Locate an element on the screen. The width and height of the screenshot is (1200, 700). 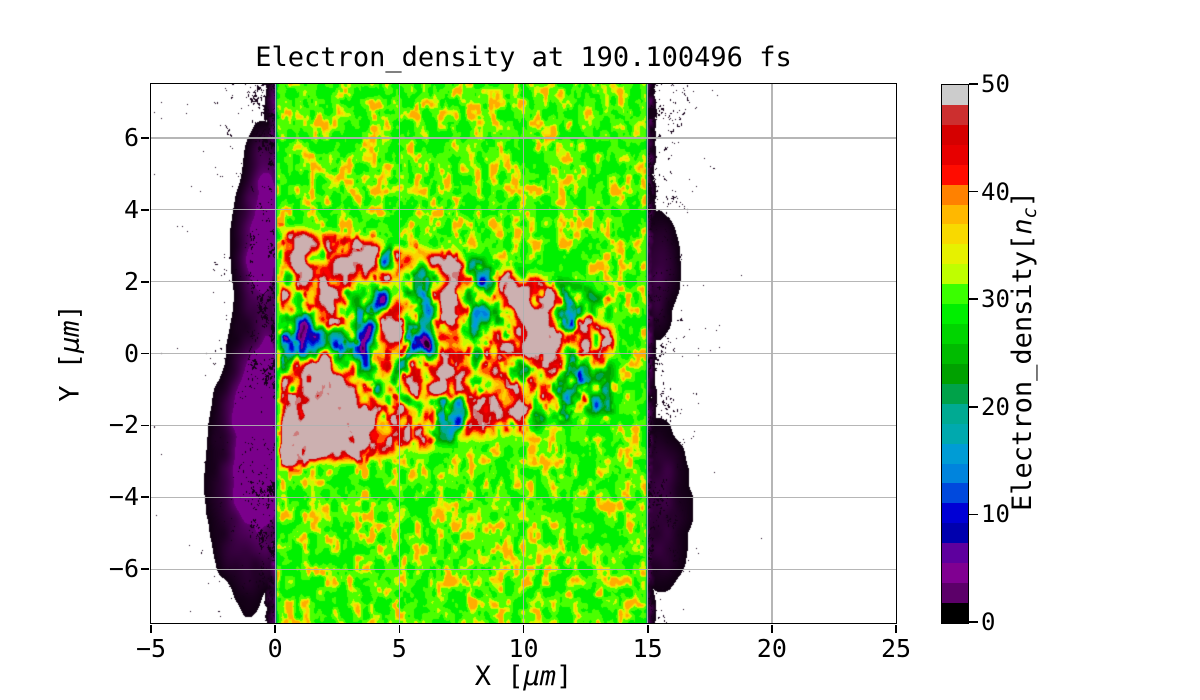
x-tick-label: 0 is located at coordinates (275, 648).